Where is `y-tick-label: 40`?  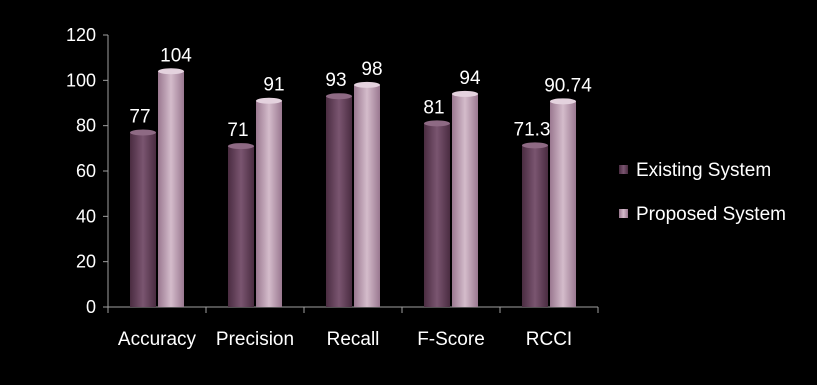 y-tick-label: 40 is located at coordinates (86, 216).